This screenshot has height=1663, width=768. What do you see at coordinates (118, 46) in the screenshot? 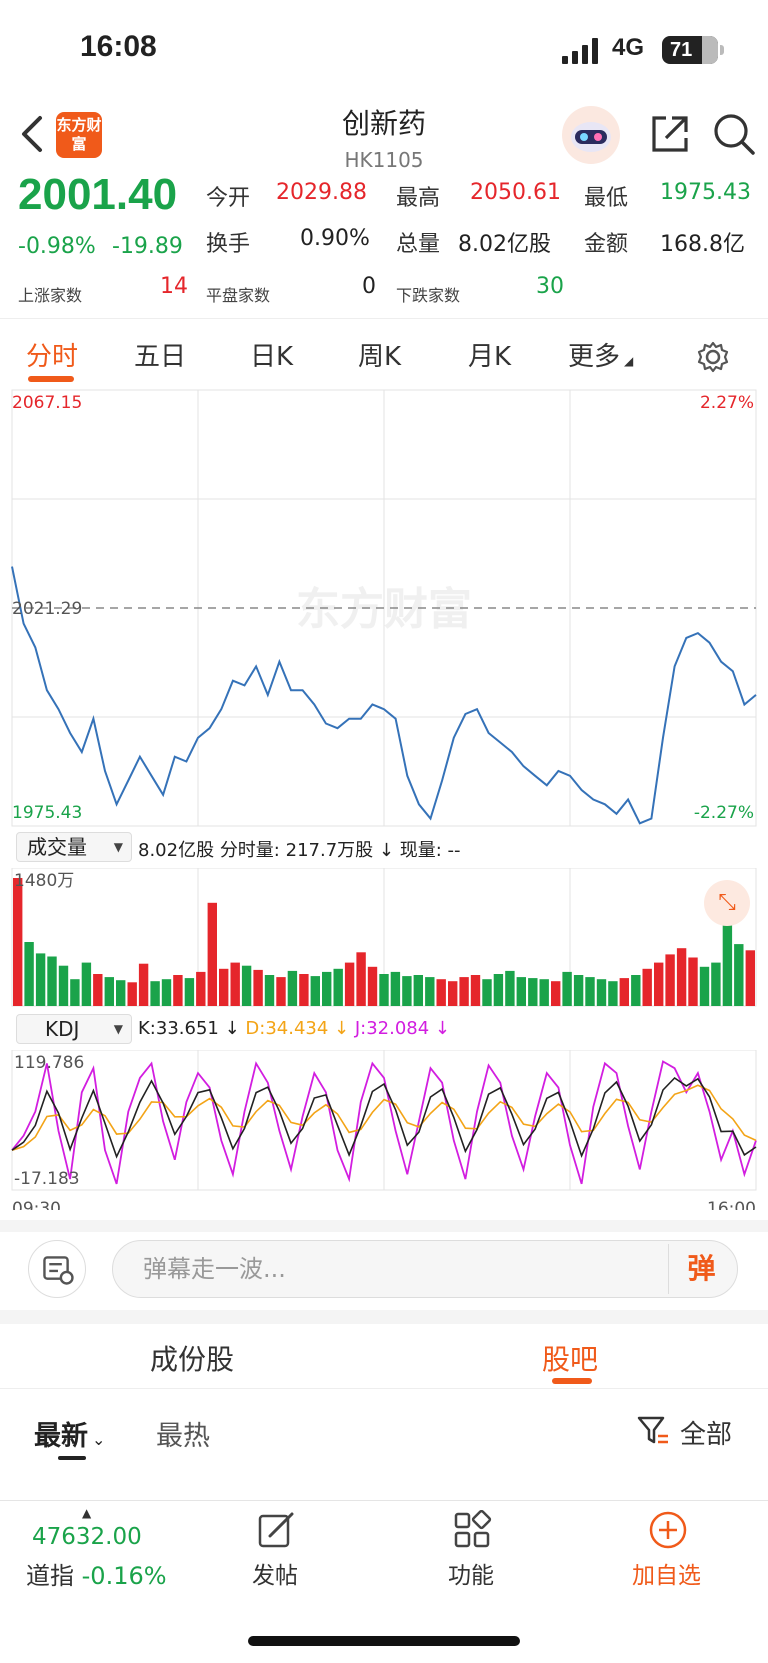
I see `status-time: 16:08` at bounding box center [118, 46].